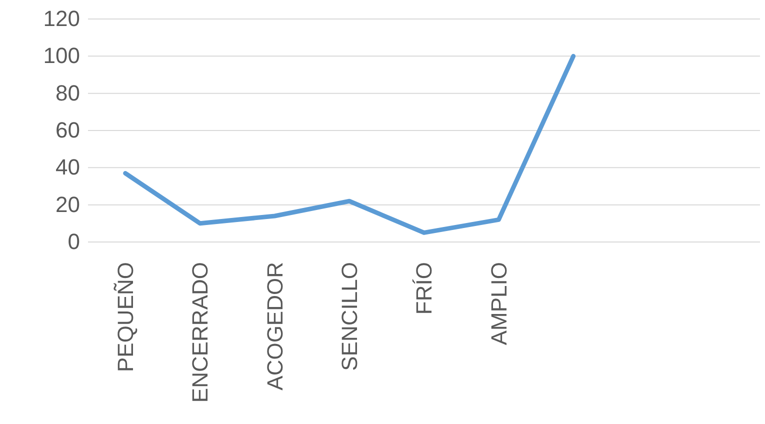  I want to click on x-tick-label: FRÍO, so click(424, 288).